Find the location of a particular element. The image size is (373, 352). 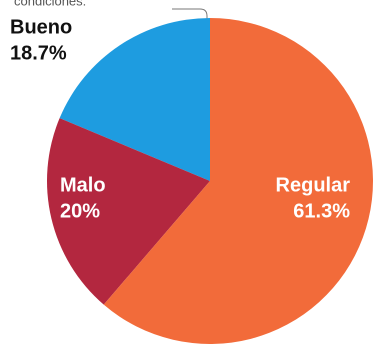

annotation: condiciones: is located at coordinates (50, 4).